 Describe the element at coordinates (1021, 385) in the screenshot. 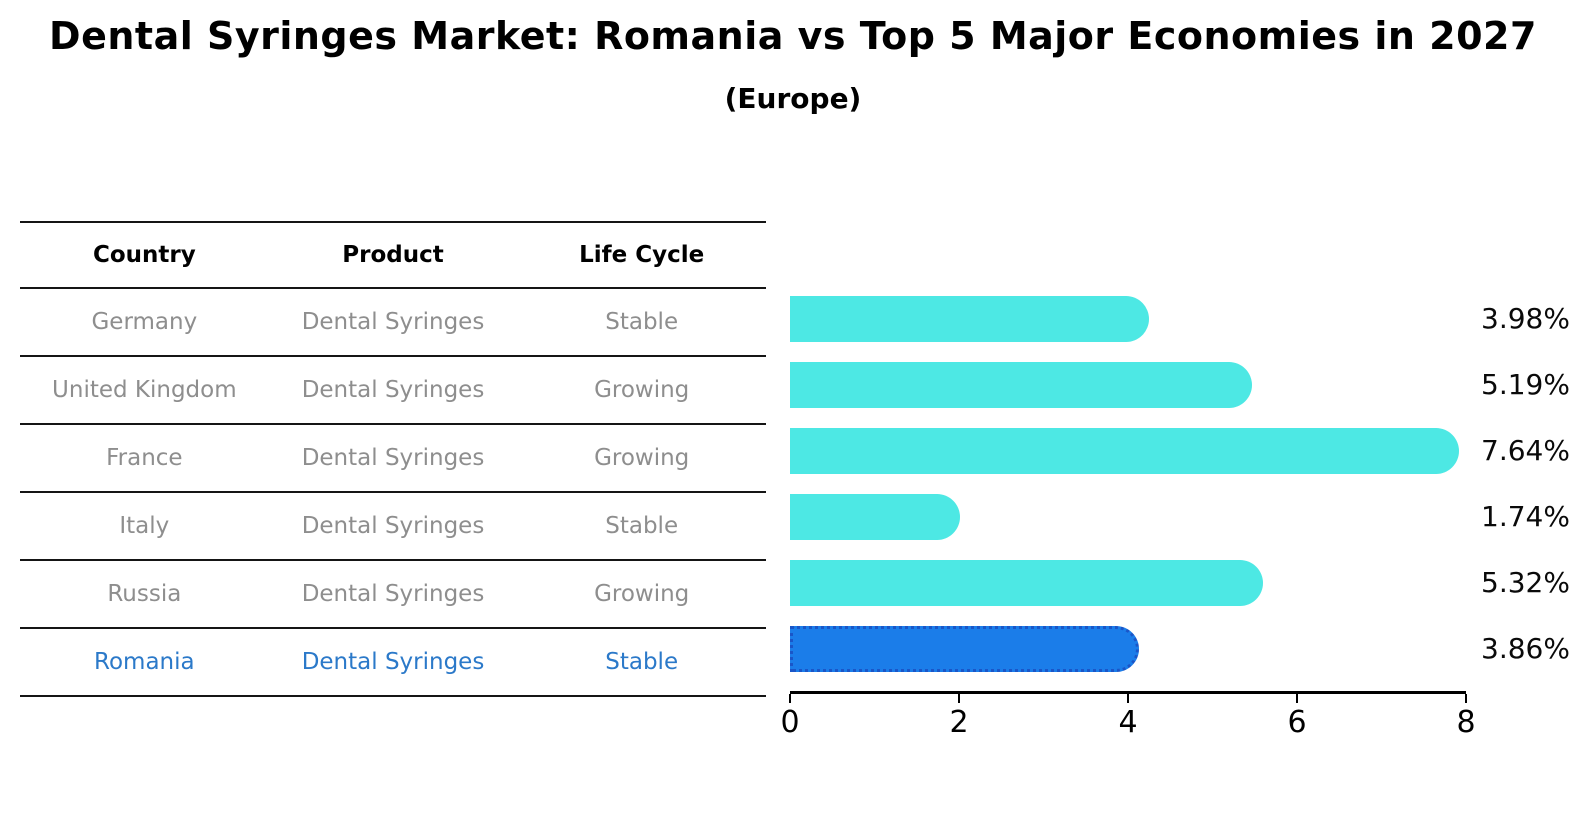

I see `bar-united-kingdom` at that location.